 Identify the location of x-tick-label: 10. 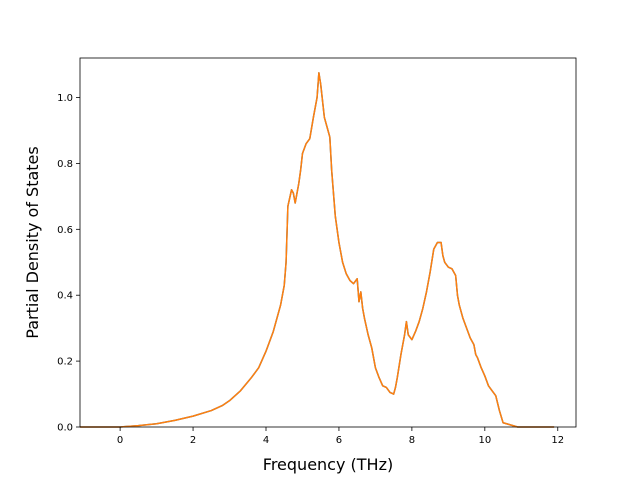
(484, 440).